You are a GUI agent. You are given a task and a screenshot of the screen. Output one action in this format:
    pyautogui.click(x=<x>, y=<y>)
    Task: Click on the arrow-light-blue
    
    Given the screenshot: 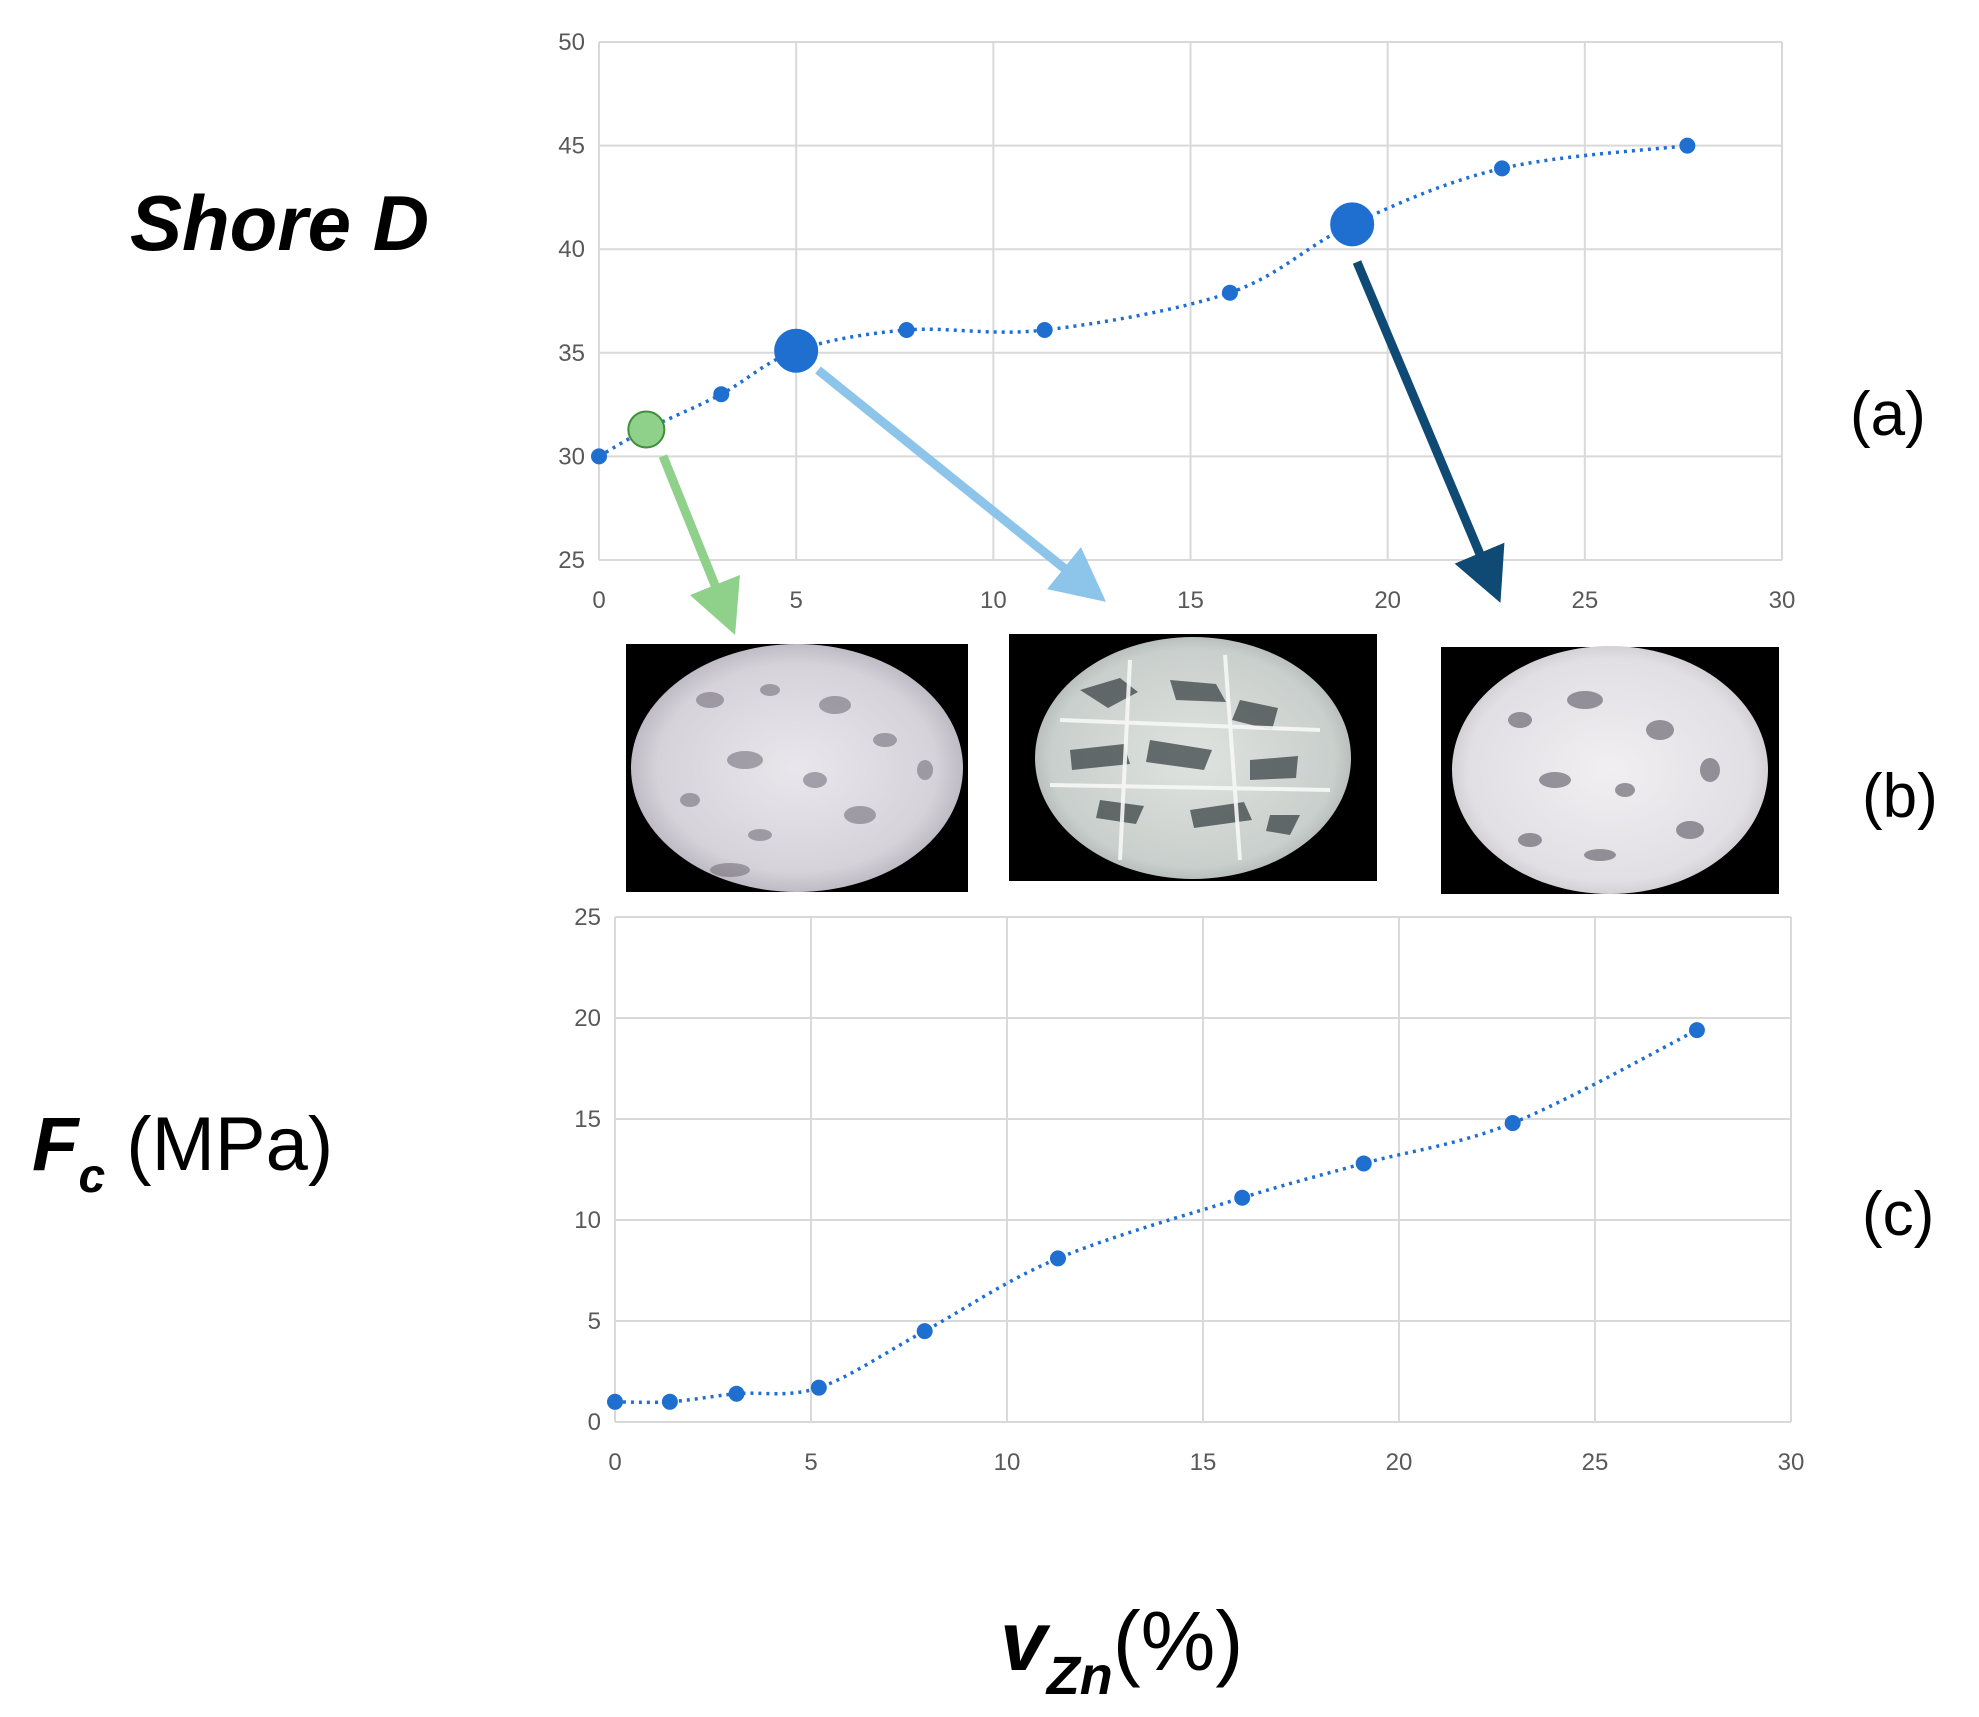 What is the action you would take?
    pyautogui.click(x=961, y=484)
    